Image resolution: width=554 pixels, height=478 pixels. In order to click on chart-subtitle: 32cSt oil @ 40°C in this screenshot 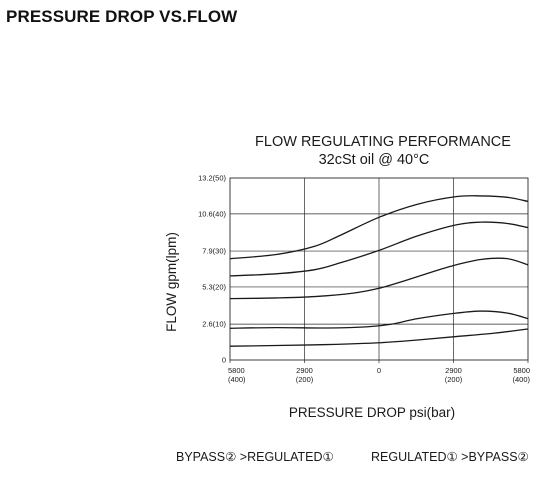, I will do `click(374, 160)`.